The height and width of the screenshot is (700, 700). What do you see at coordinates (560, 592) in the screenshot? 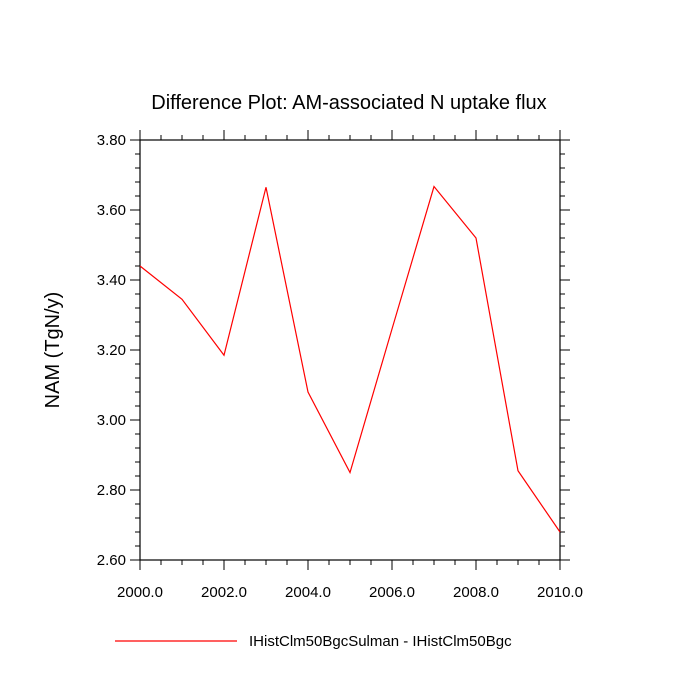
I see `x-tick-label: 2010.0` at bounding box center [560, 592].